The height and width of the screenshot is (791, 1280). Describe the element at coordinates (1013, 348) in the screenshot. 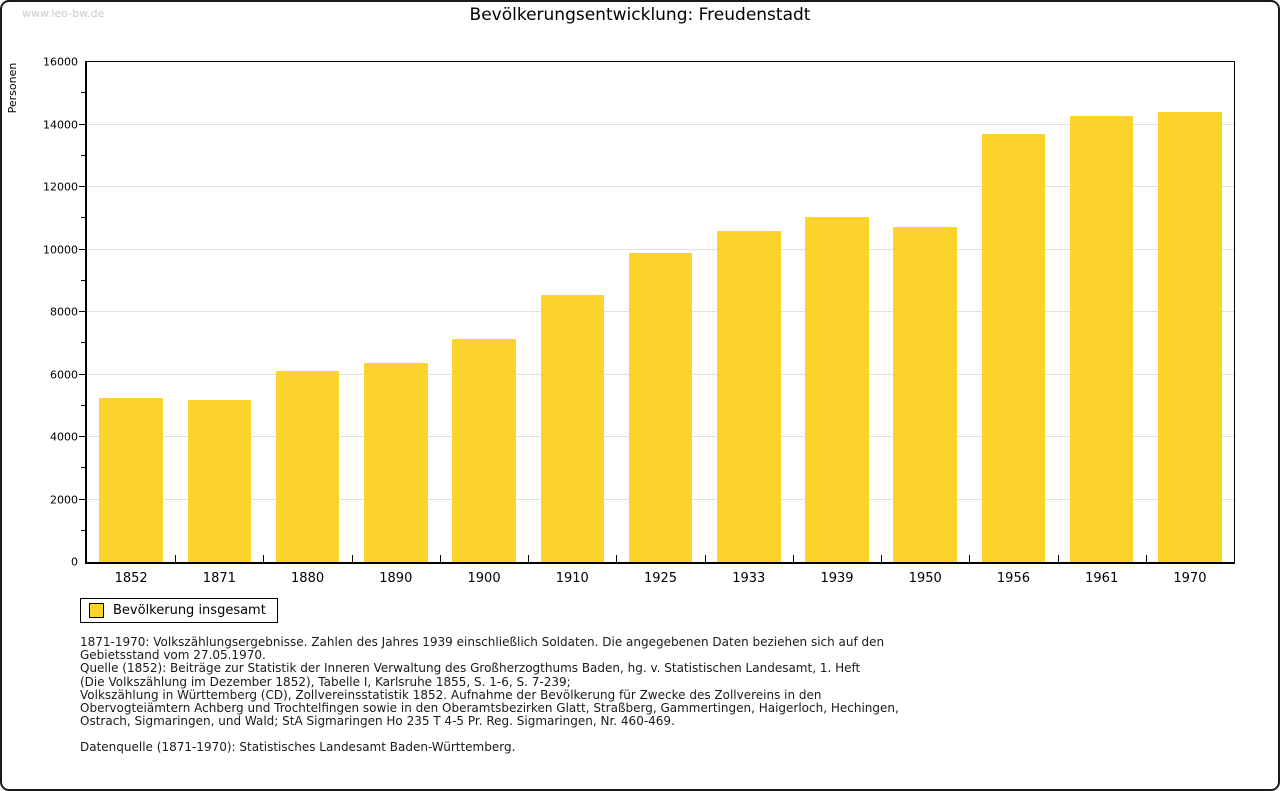

I see `bar-1956` at that location.